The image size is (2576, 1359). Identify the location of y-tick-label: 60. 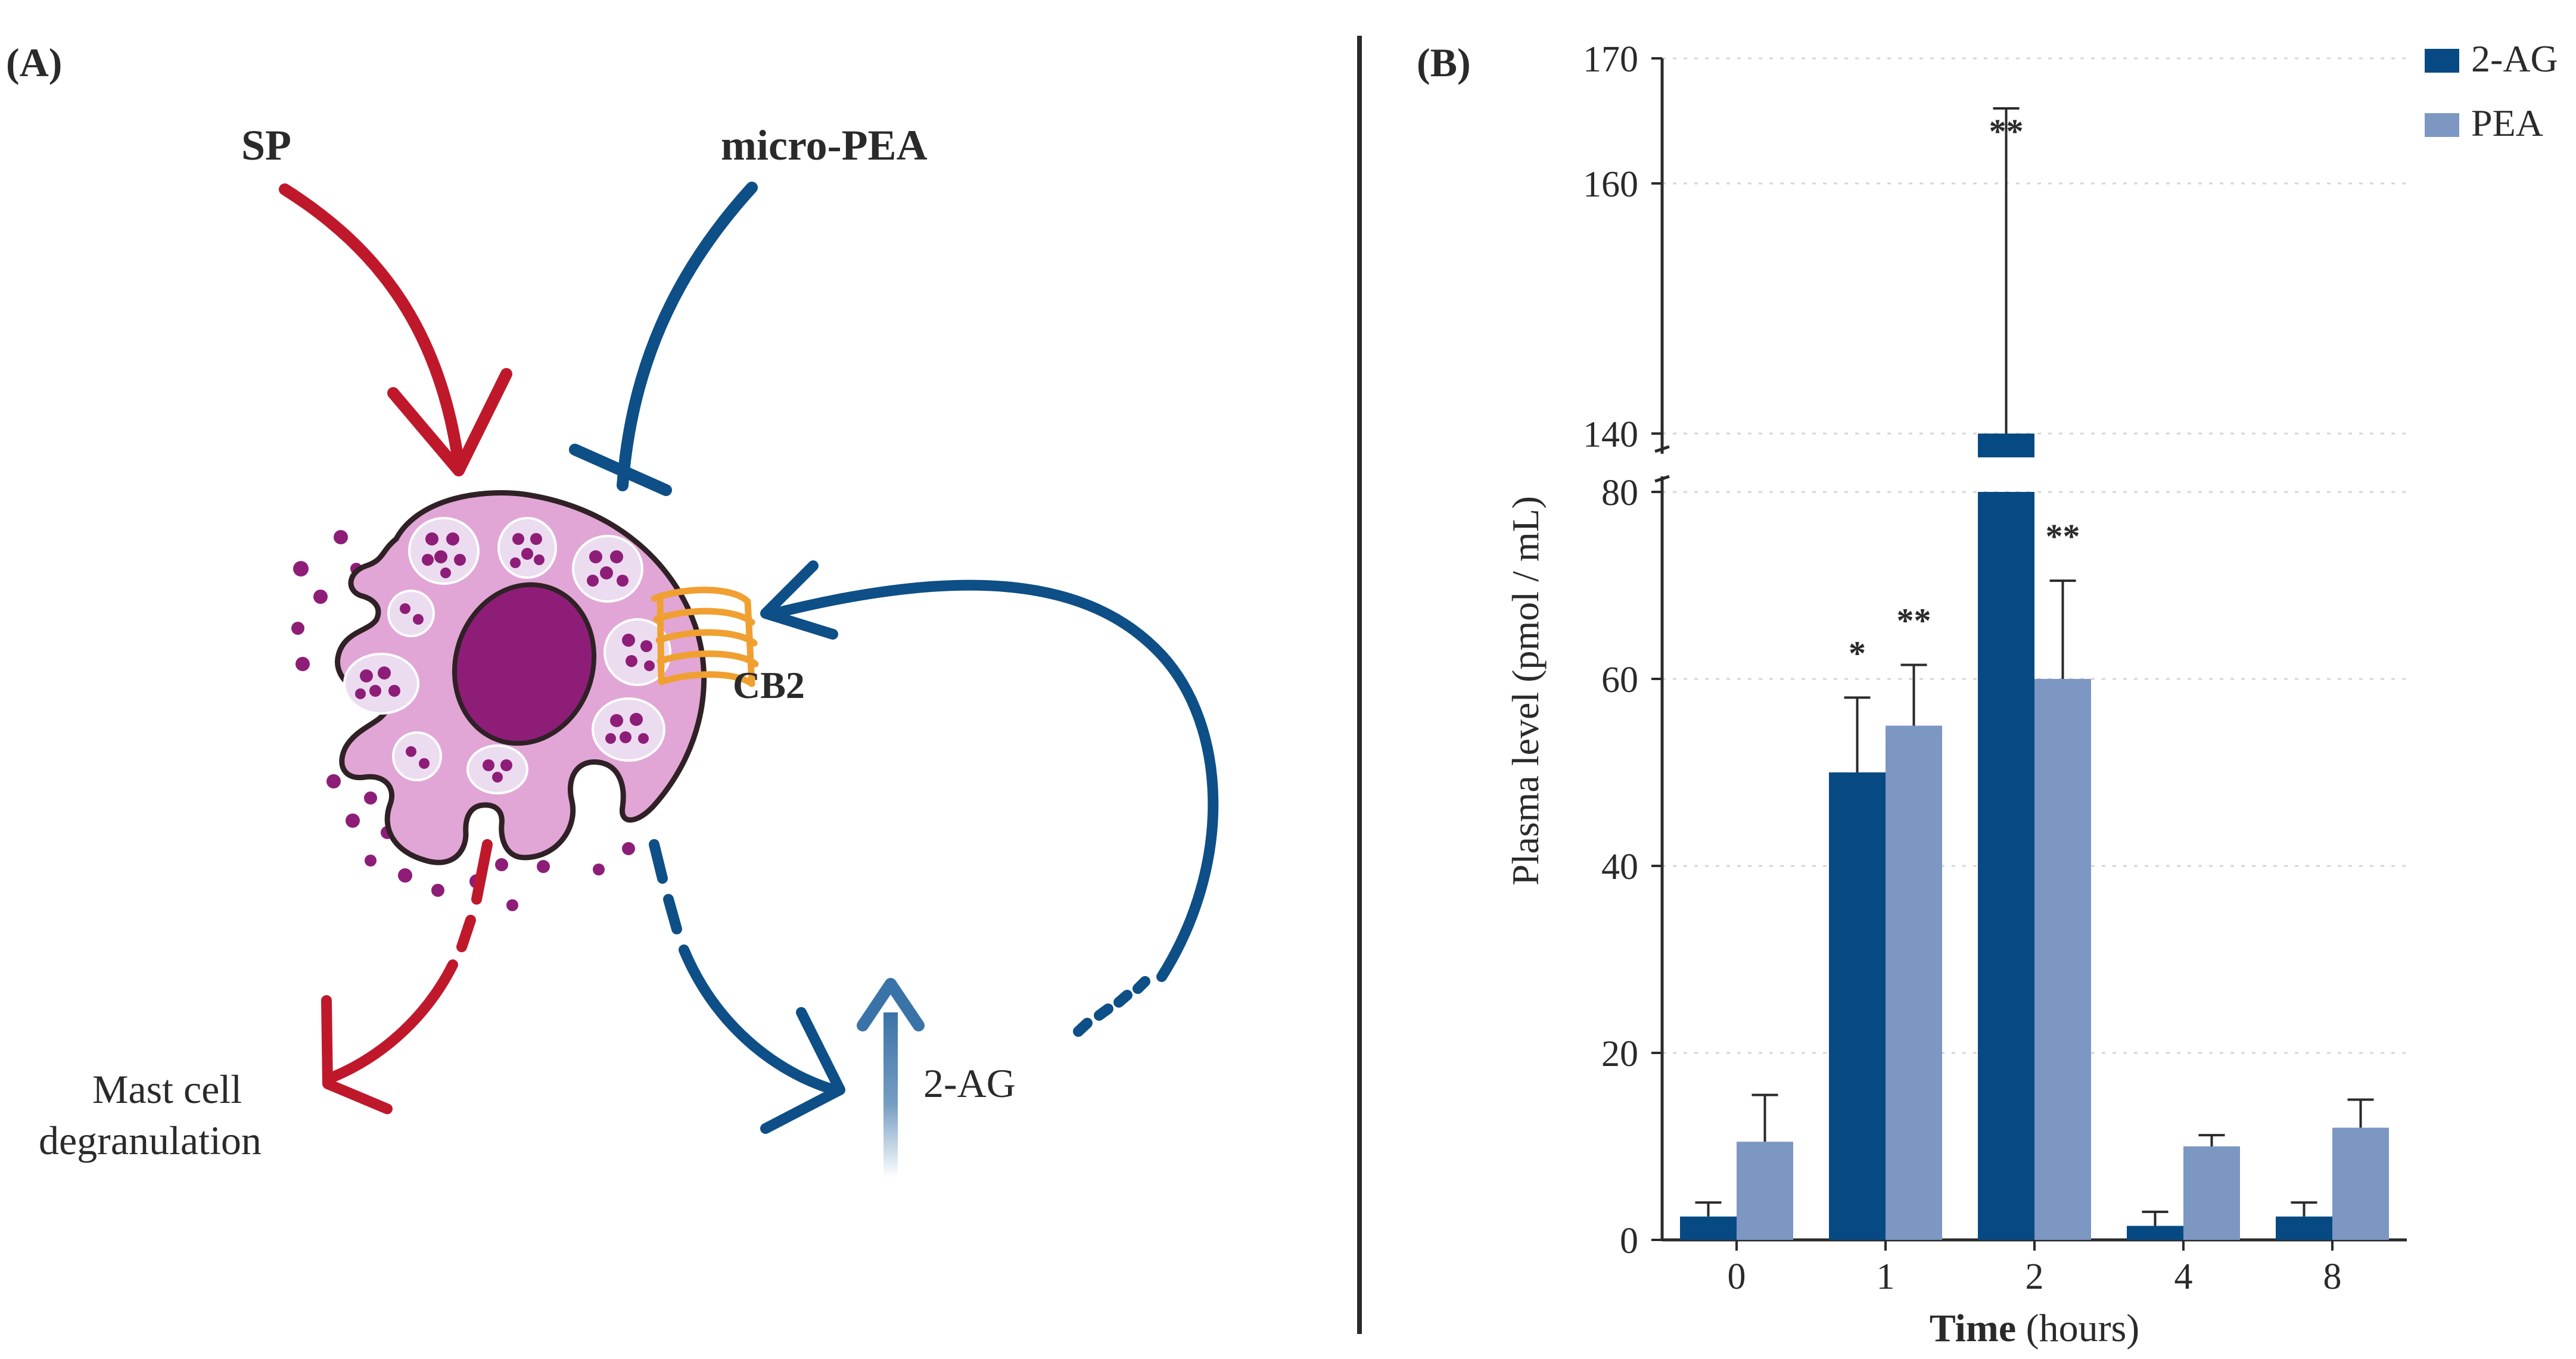
(1619, 680).